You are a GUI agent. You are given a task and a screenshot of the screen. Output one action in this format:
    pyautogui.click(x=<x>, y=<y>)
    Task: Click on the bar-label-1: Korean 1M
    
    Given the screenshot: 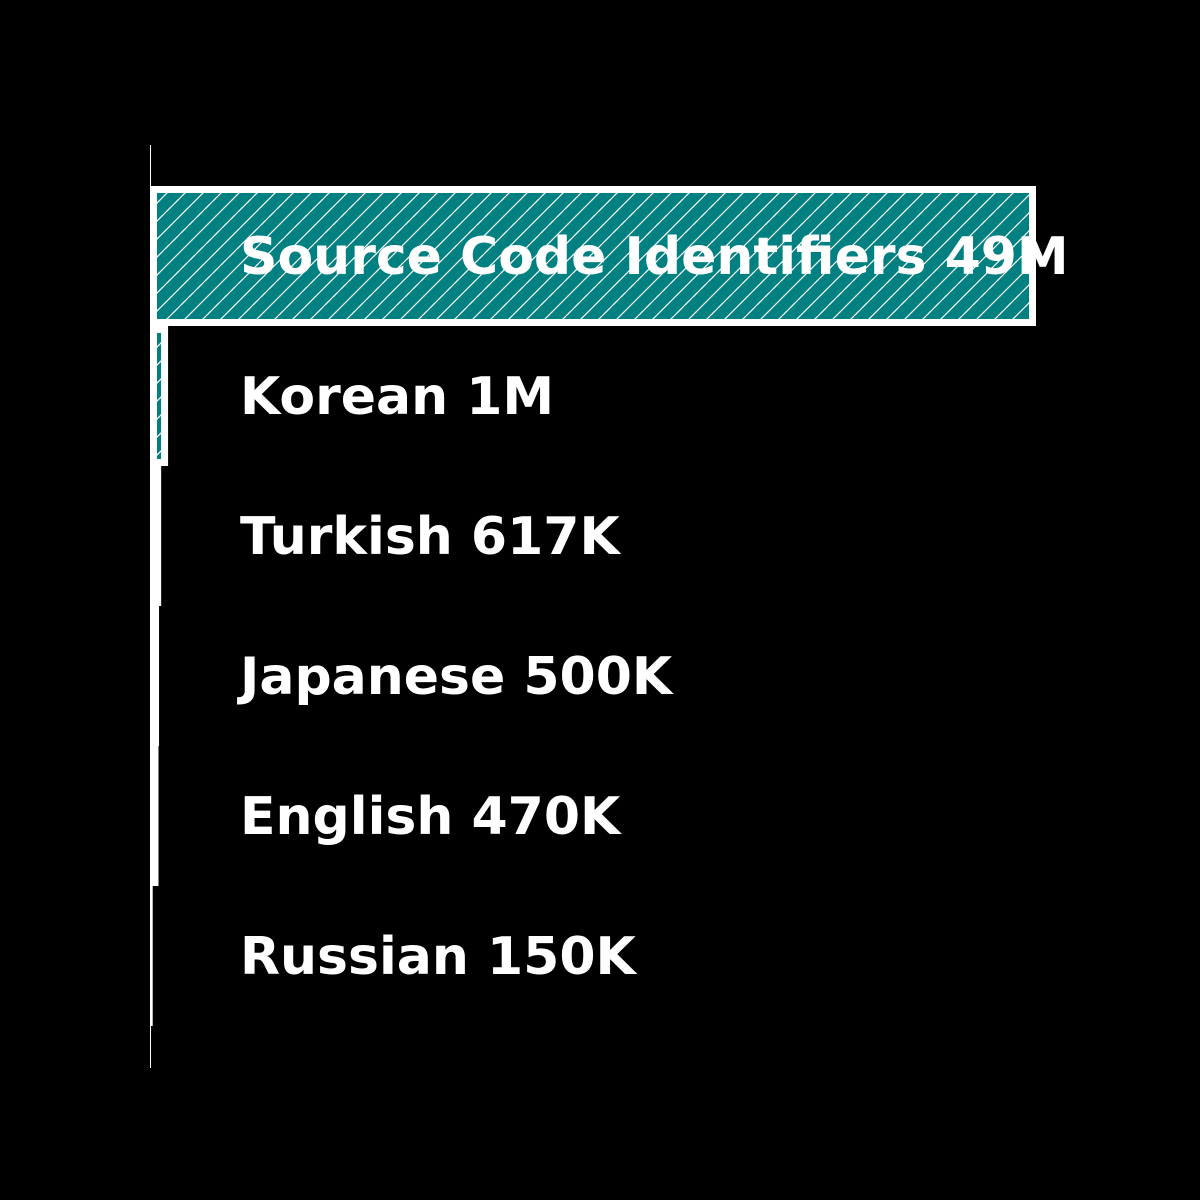 What is the action you would take?
    pyautogui.click(x=397, y=397)
    